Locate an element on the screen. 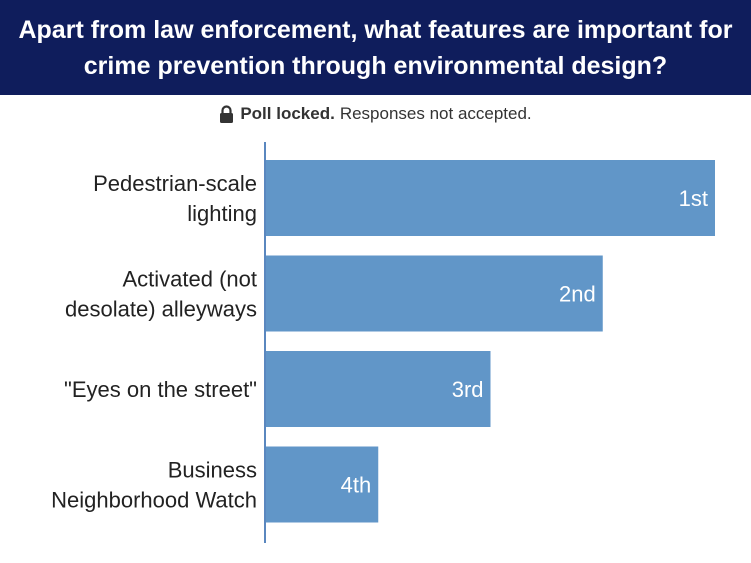 Image resolution: width=751 pixels, height=563 pixels. category-label-line: Activated (not is located at coordinates (189, 279).